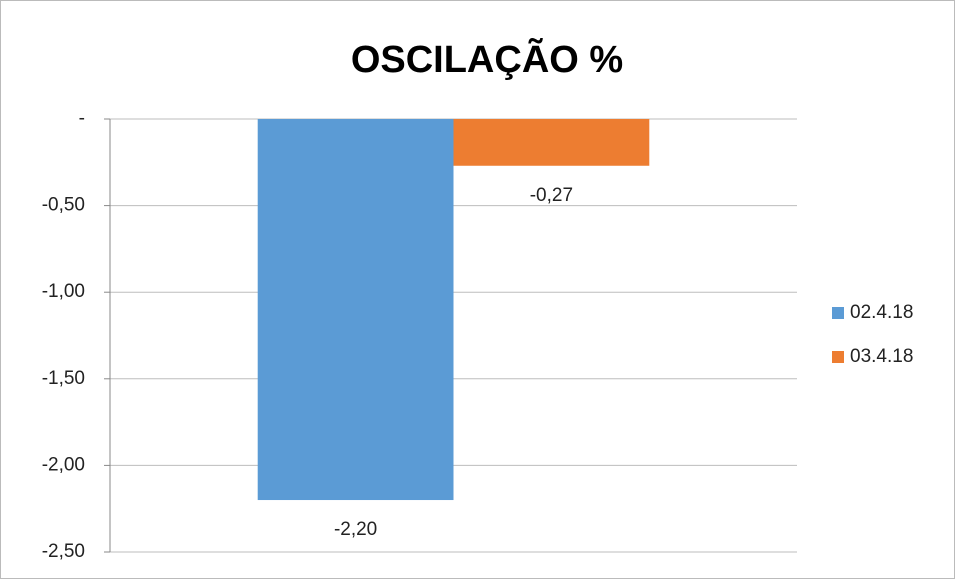 The height and width of the screenshot is (579, 955). What do you see at coordinates (551, 195) in the screenshot?
I see `data-label: -0,27` at bounding box center [551, 195].